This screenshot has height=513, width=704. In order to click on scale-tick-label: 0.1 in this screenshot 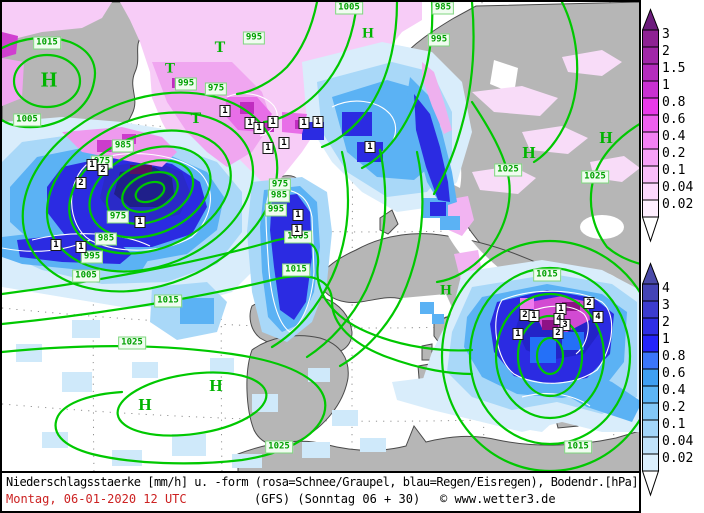, I will do `click(673, 170)`.